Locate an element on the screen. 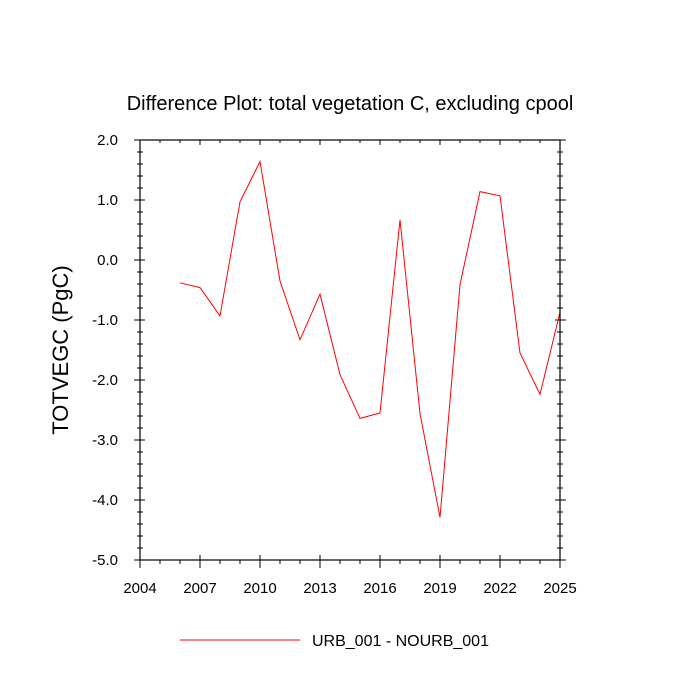  x-tick-label: 2007 is located at coordinates (199, 588).